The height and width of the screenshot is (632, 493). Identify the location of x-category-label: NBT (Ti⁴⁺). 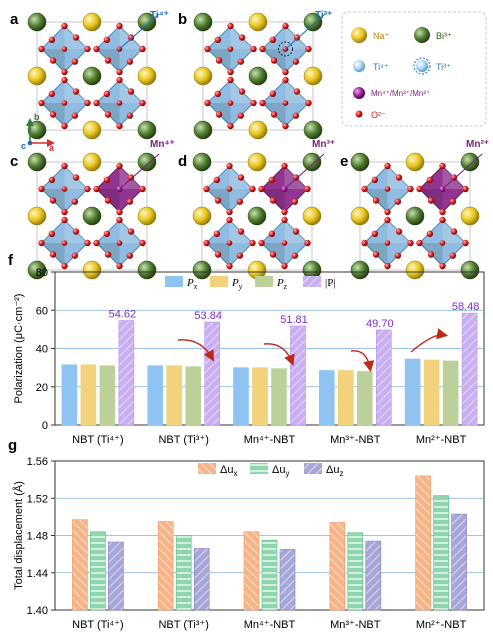
(97, 625).